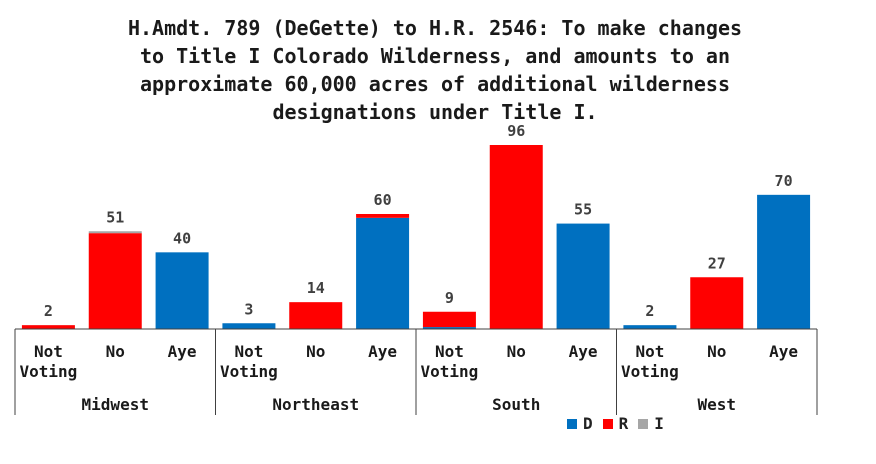 This screenshot has height=464, width=876. I want to click on tick-label-midwest-no: No, so click(115, 351).